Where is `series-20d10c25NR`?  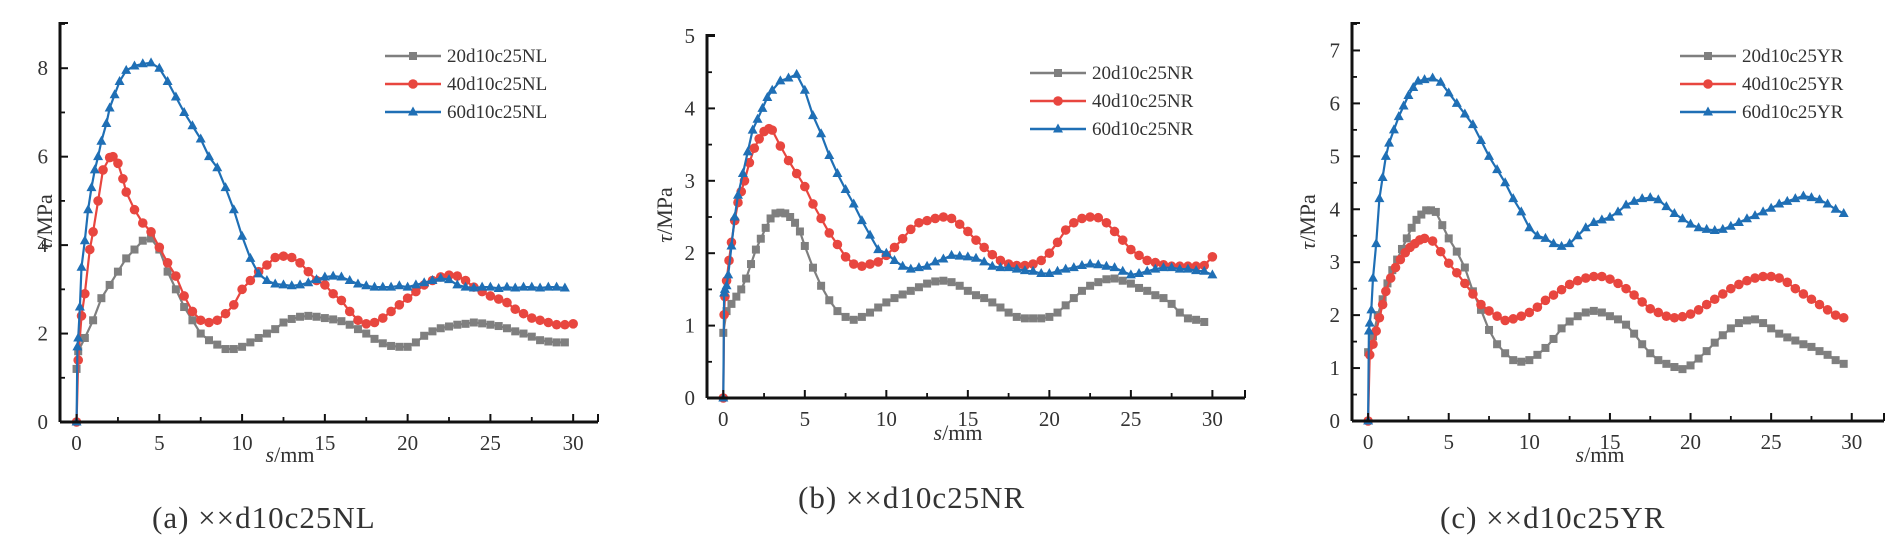 series-20d10c25NR is located at coordinates (964, 272).